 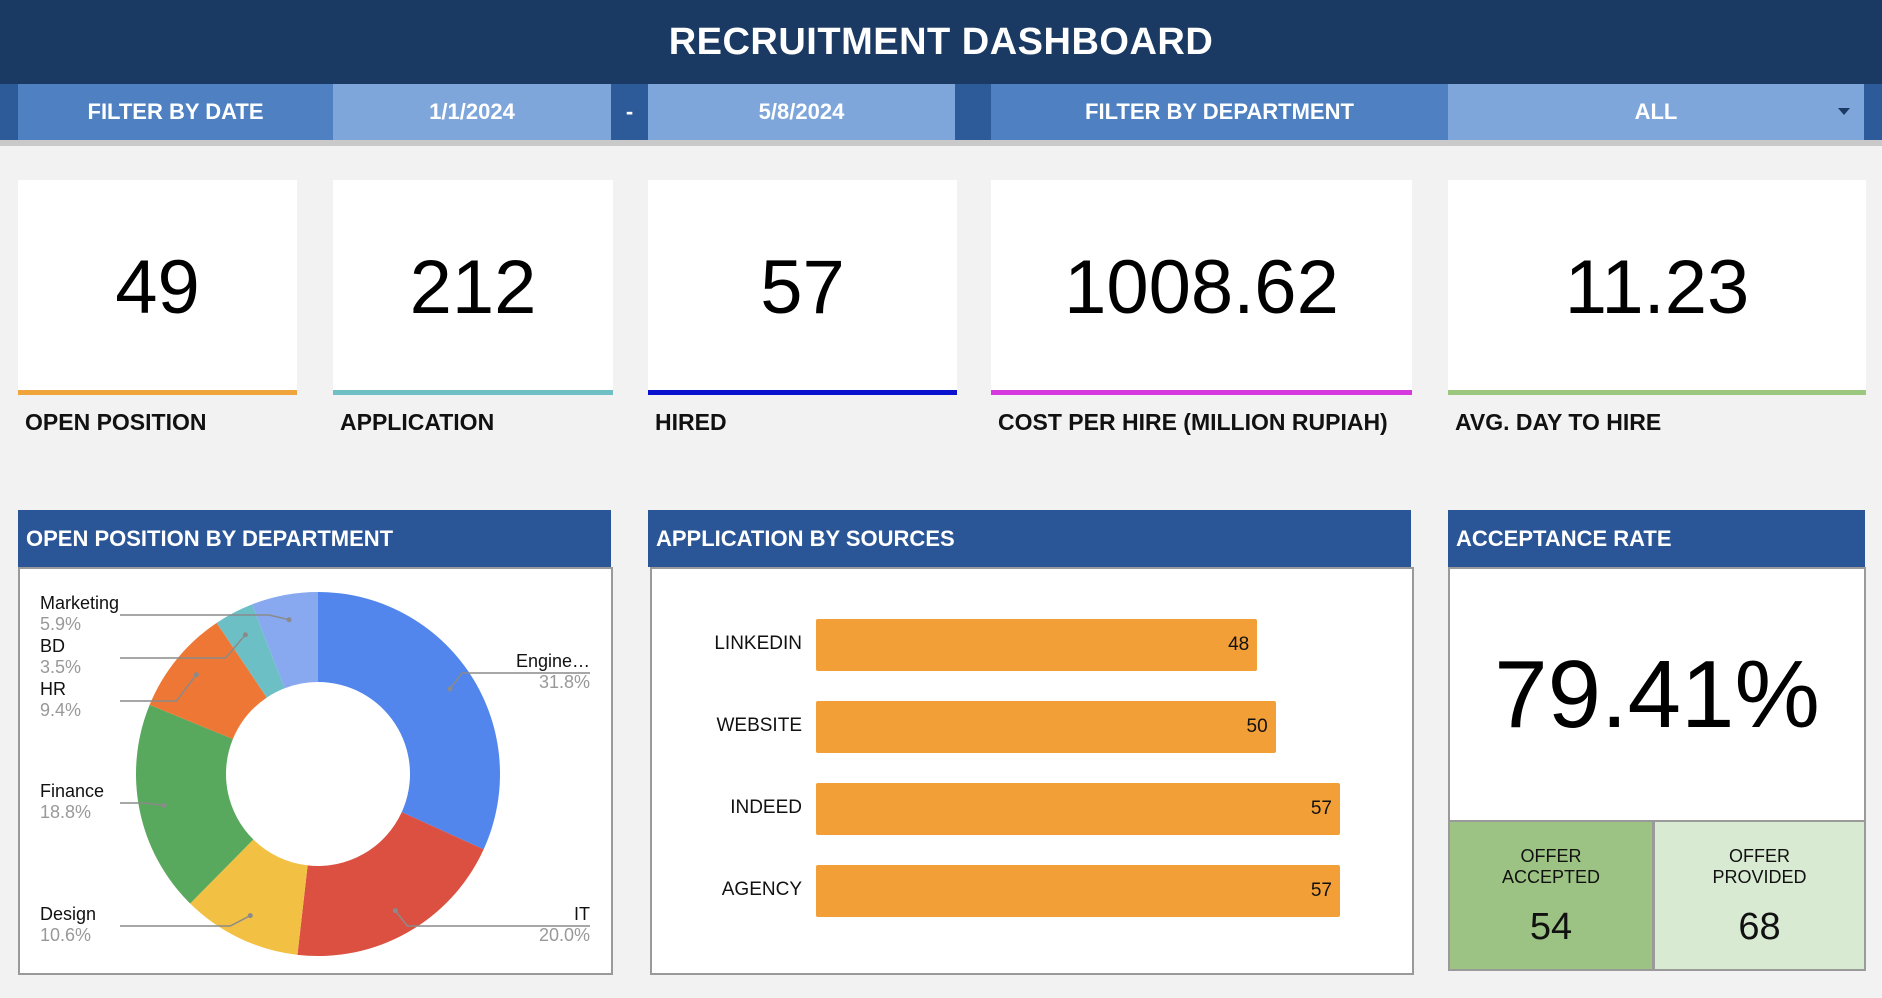 I want to click on donut-label-name: Design, so click(x=68, y=914).